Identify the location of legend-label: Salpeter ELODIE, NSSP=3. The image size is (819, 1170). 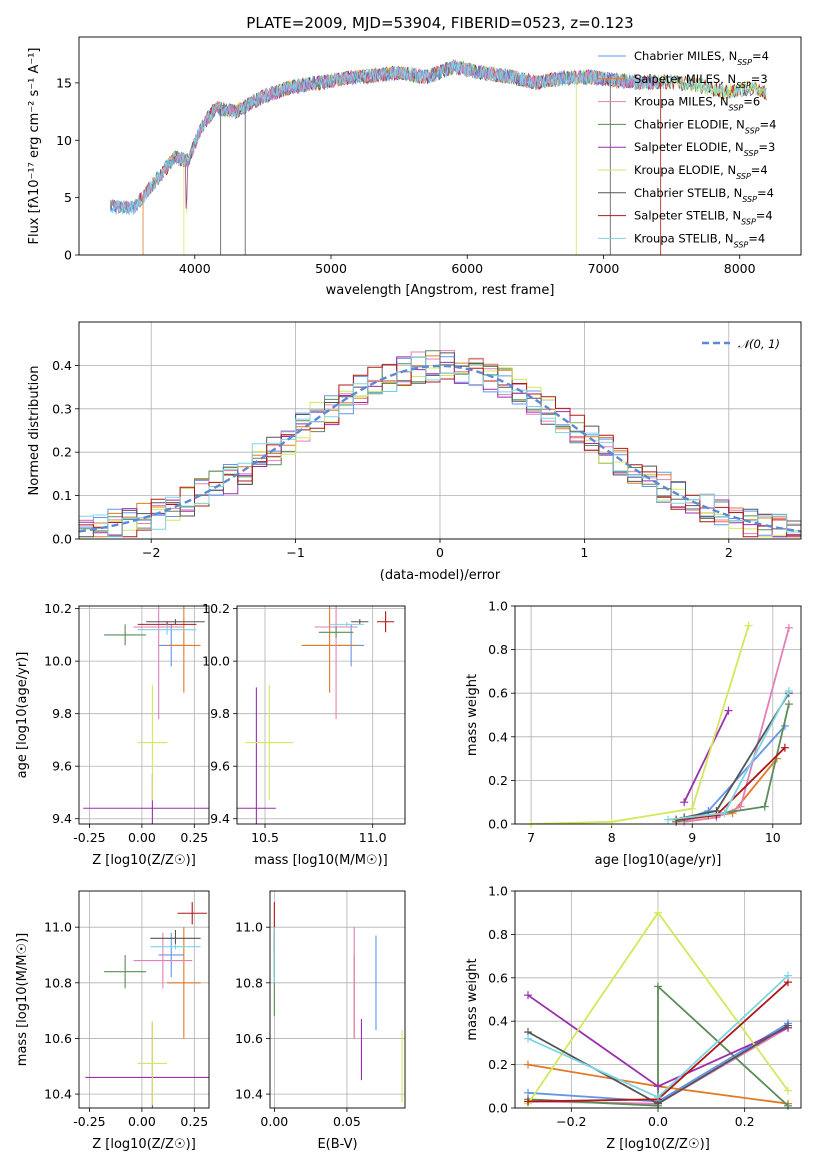
(704, 149).